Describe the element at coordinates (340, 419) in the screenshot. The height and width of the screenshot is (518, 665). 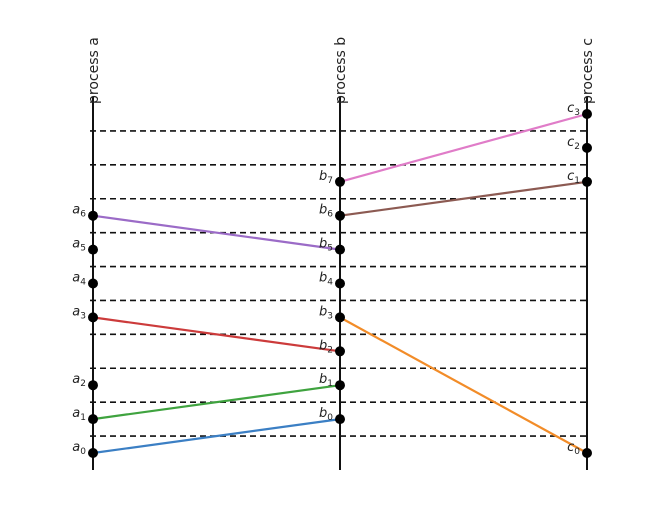
I see `event-dot-b0` at that location.